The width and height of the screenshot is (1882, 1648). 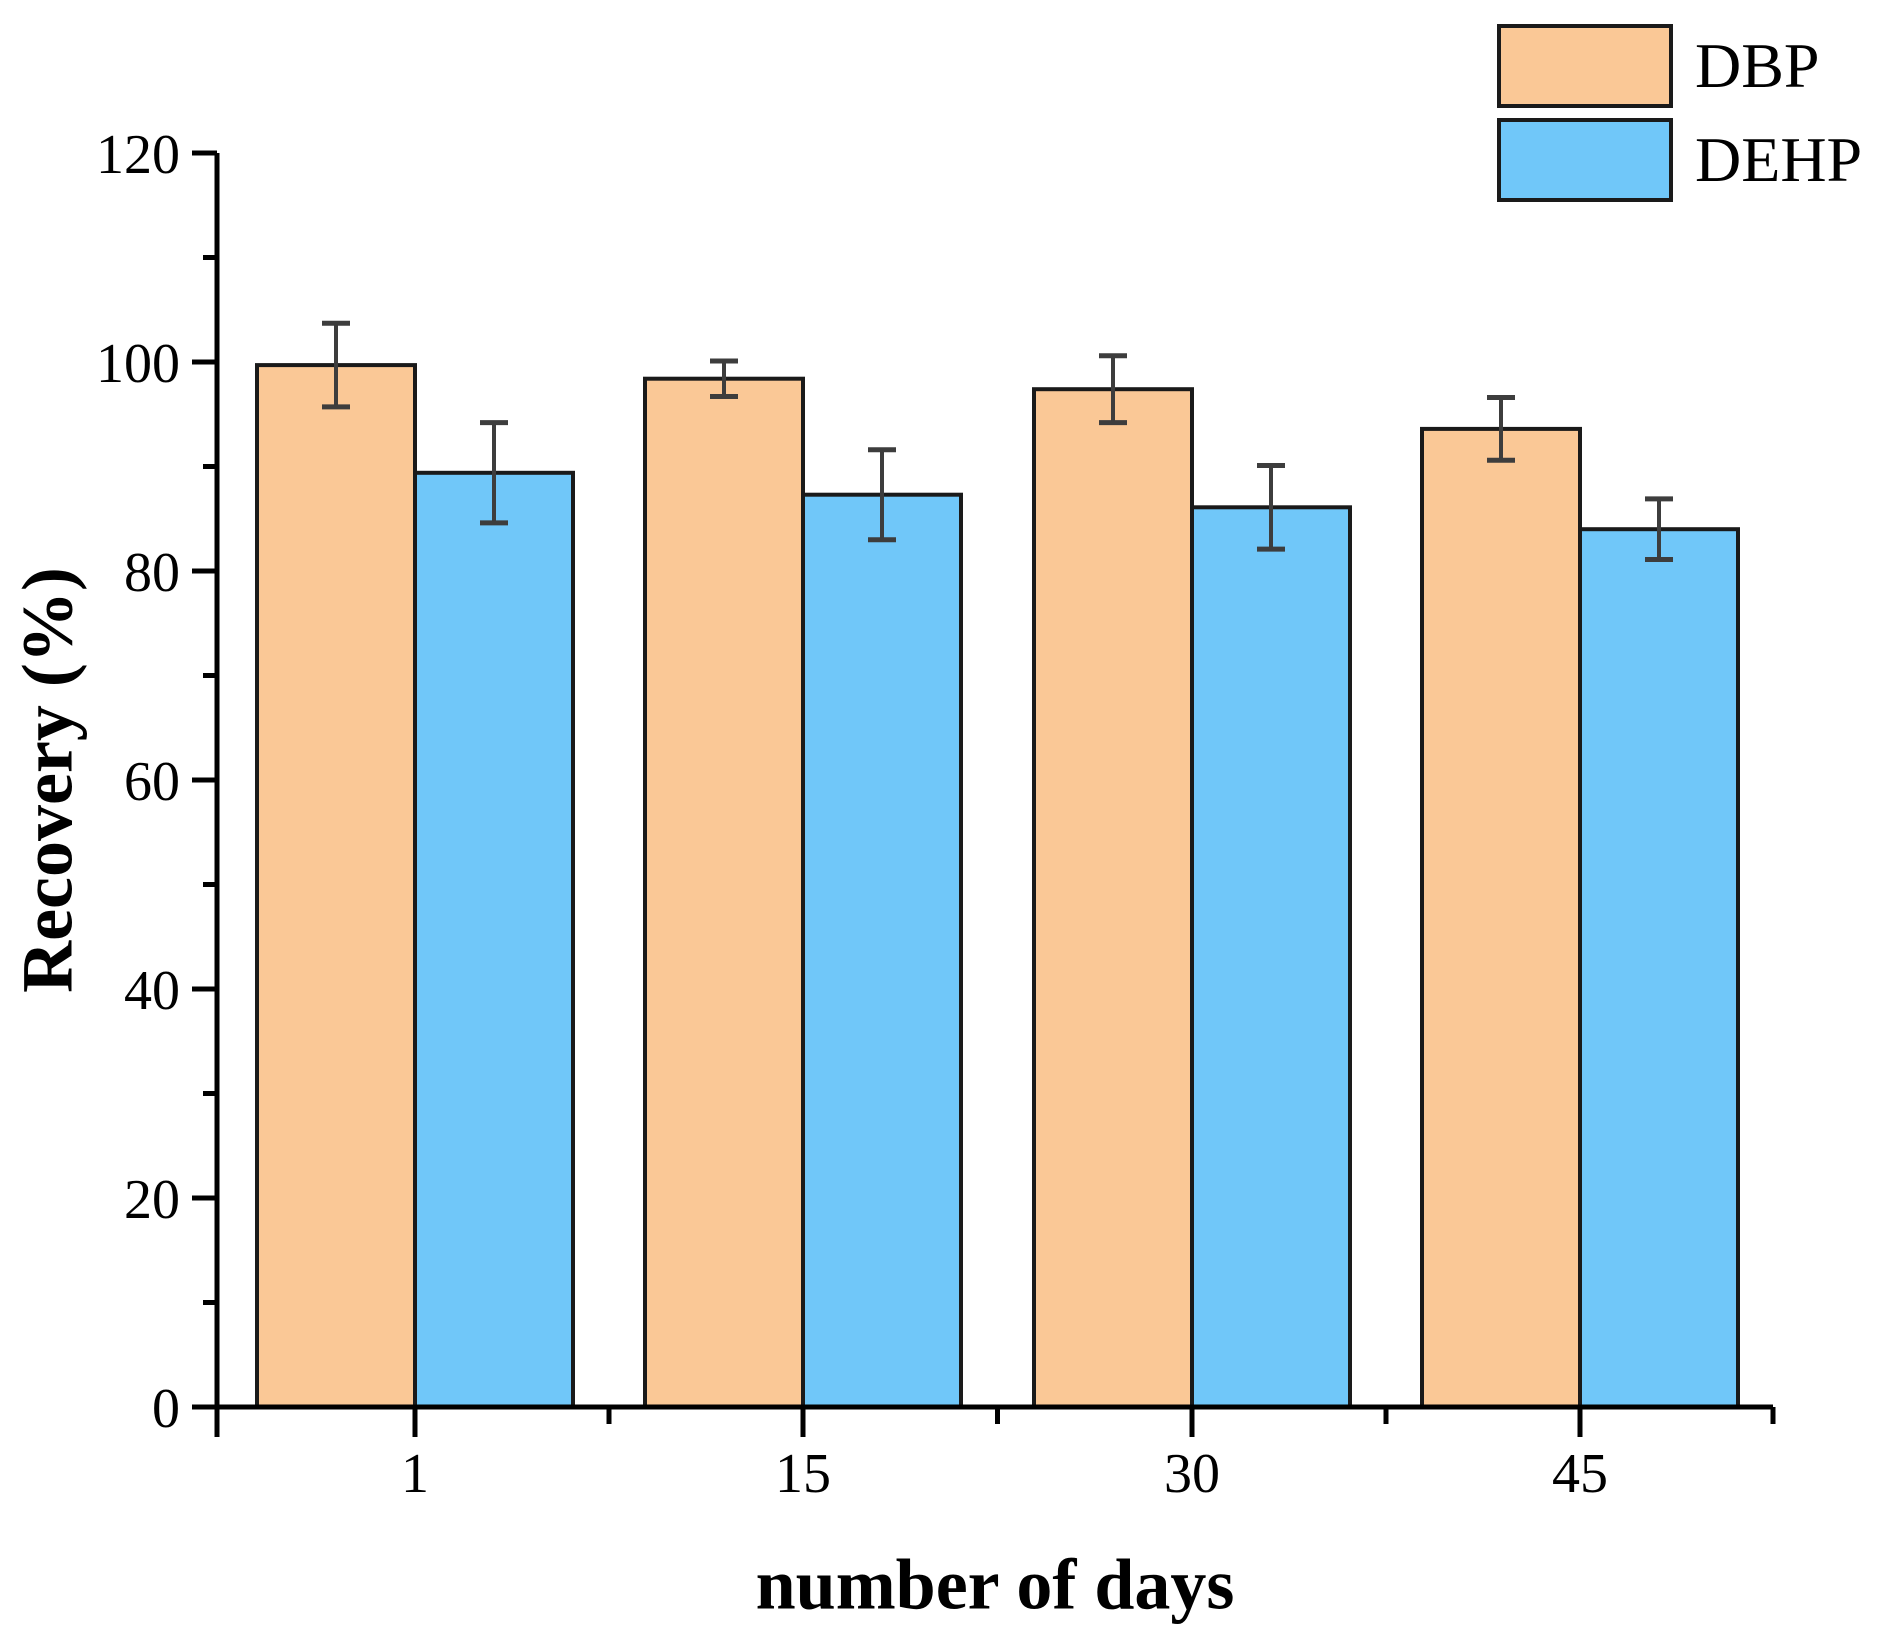 What do you see at coordinates (166, 1409) in the screenshot?
I see `y-tick-label-0: 0` at bounding box center [166, 1409].